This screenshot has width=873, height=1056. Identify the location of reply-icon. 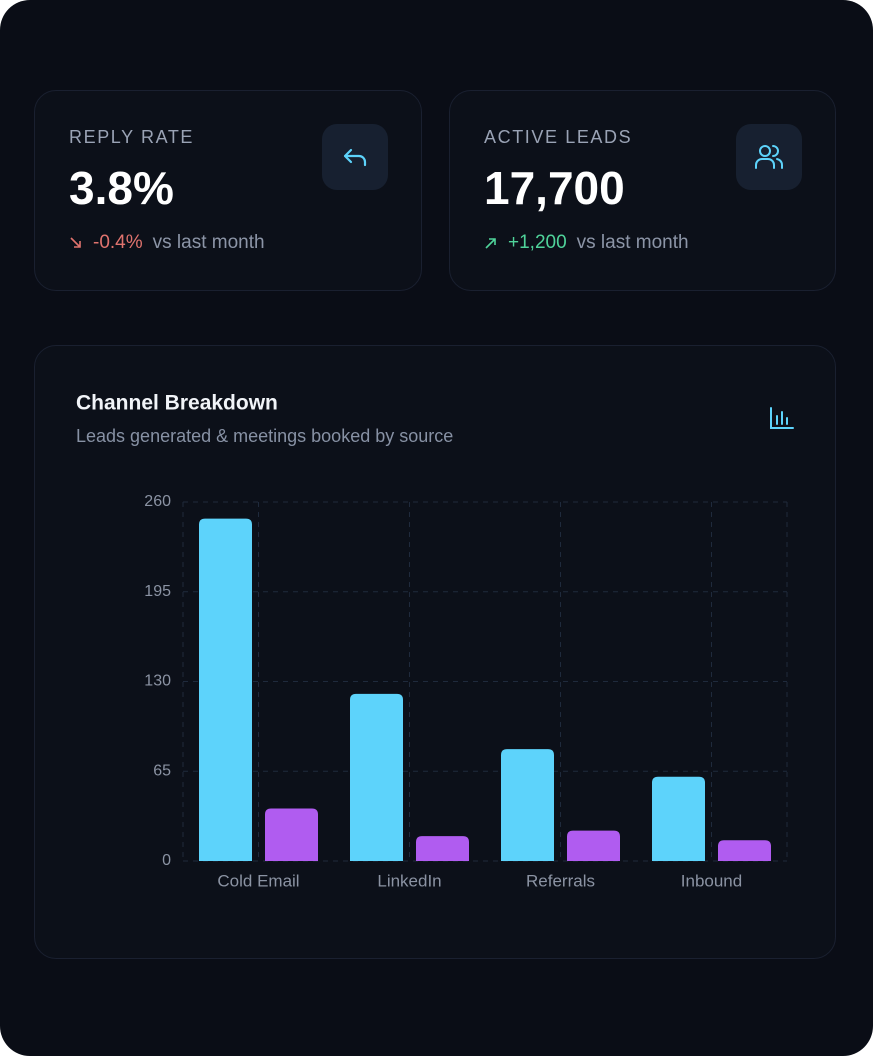
(355, 157).